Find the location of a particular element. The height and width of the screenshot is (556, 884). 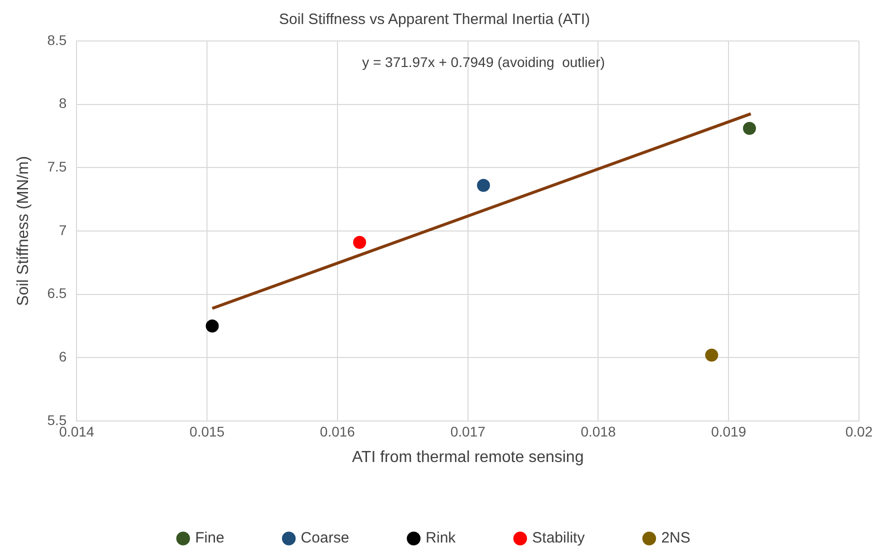

x-tick-label: 0.019 is located at coordinates (728, 431).